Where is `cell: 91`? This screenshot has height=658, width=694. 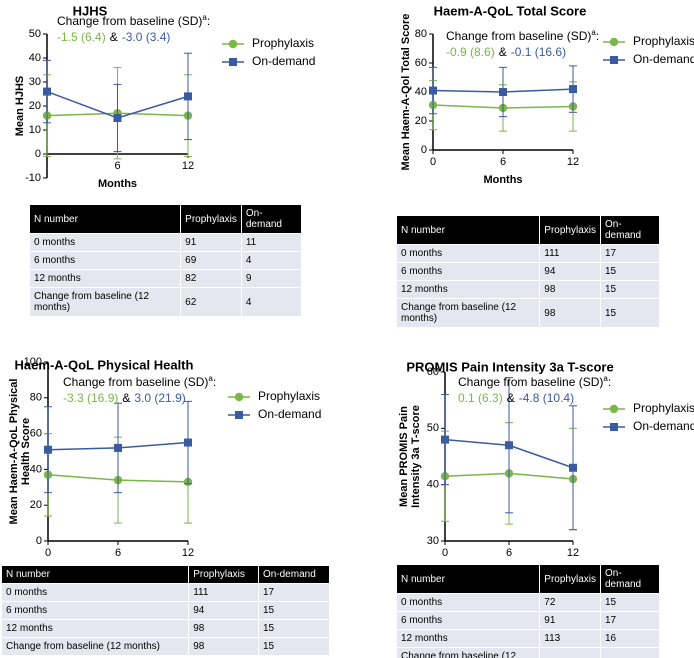 cell: 91 is located at coordinates (211, 242).